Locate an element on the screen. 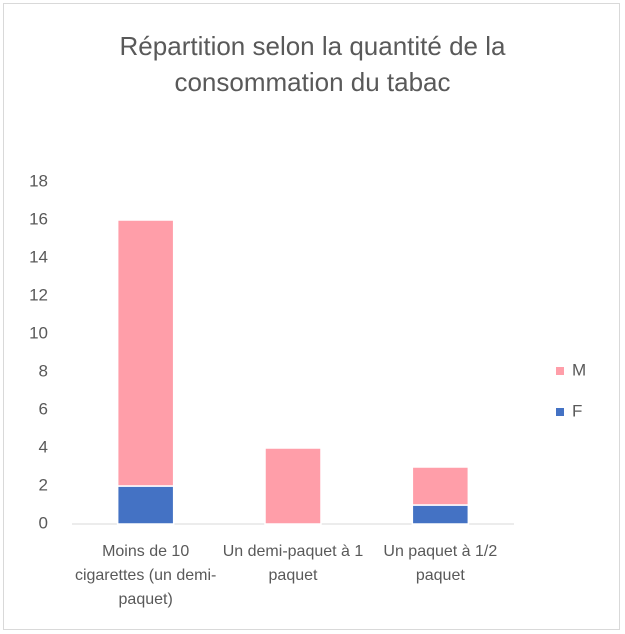  y-tick-label: 16 is located at coordinates (38, 218).